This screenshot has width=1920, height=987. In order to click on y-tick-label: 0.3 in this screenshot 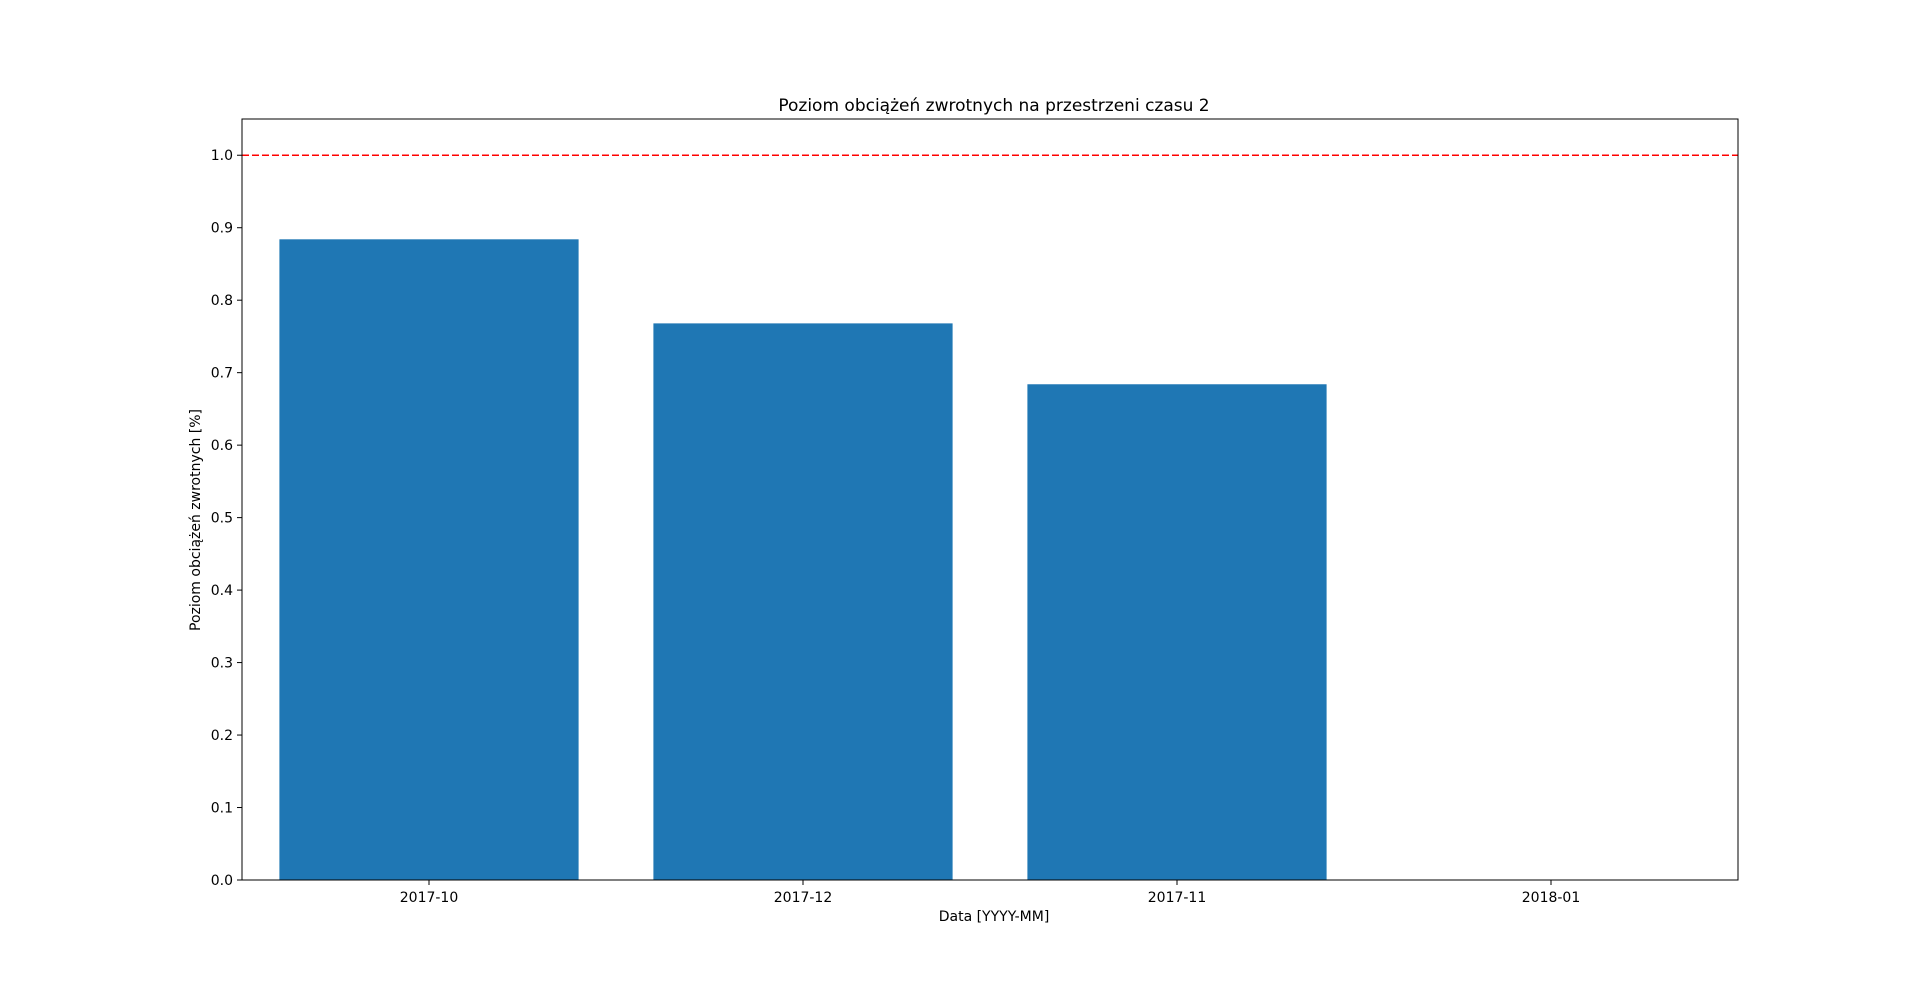, I will do `click(222, 664)`.